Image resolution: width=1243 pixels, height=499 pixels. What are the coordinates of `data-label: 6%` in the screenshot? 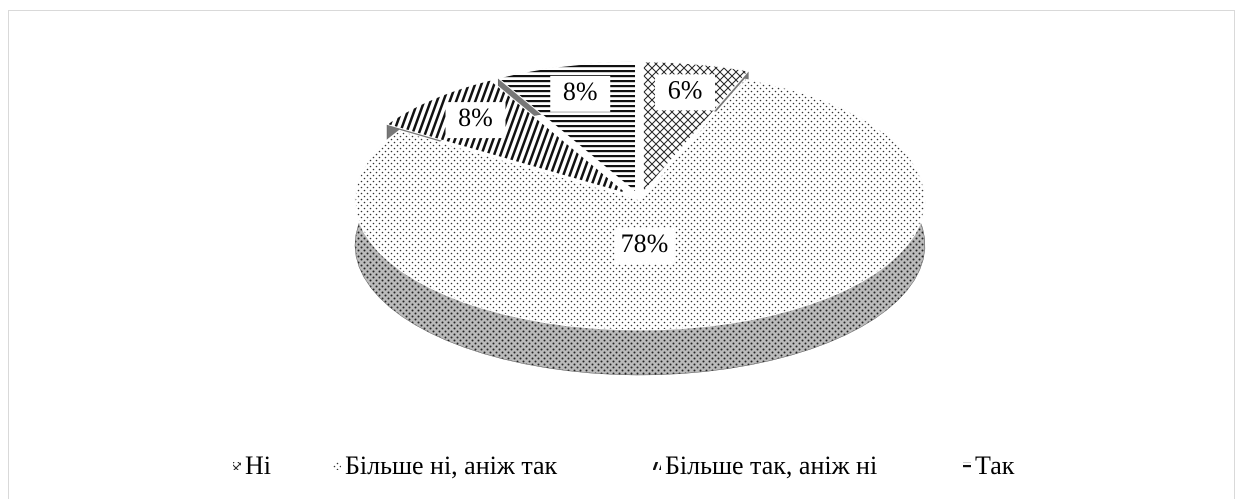 It's located at (685, 89).